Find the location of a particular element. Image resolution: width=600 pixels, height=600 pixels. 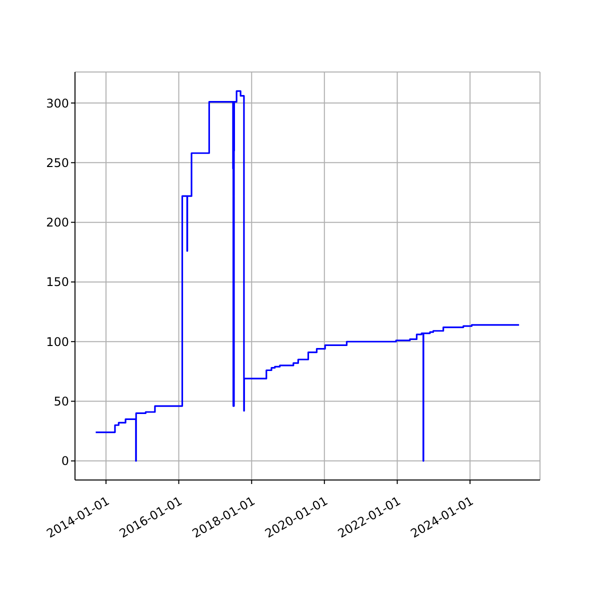

y-tick-label: 200 is located at coordinates (57, 223).